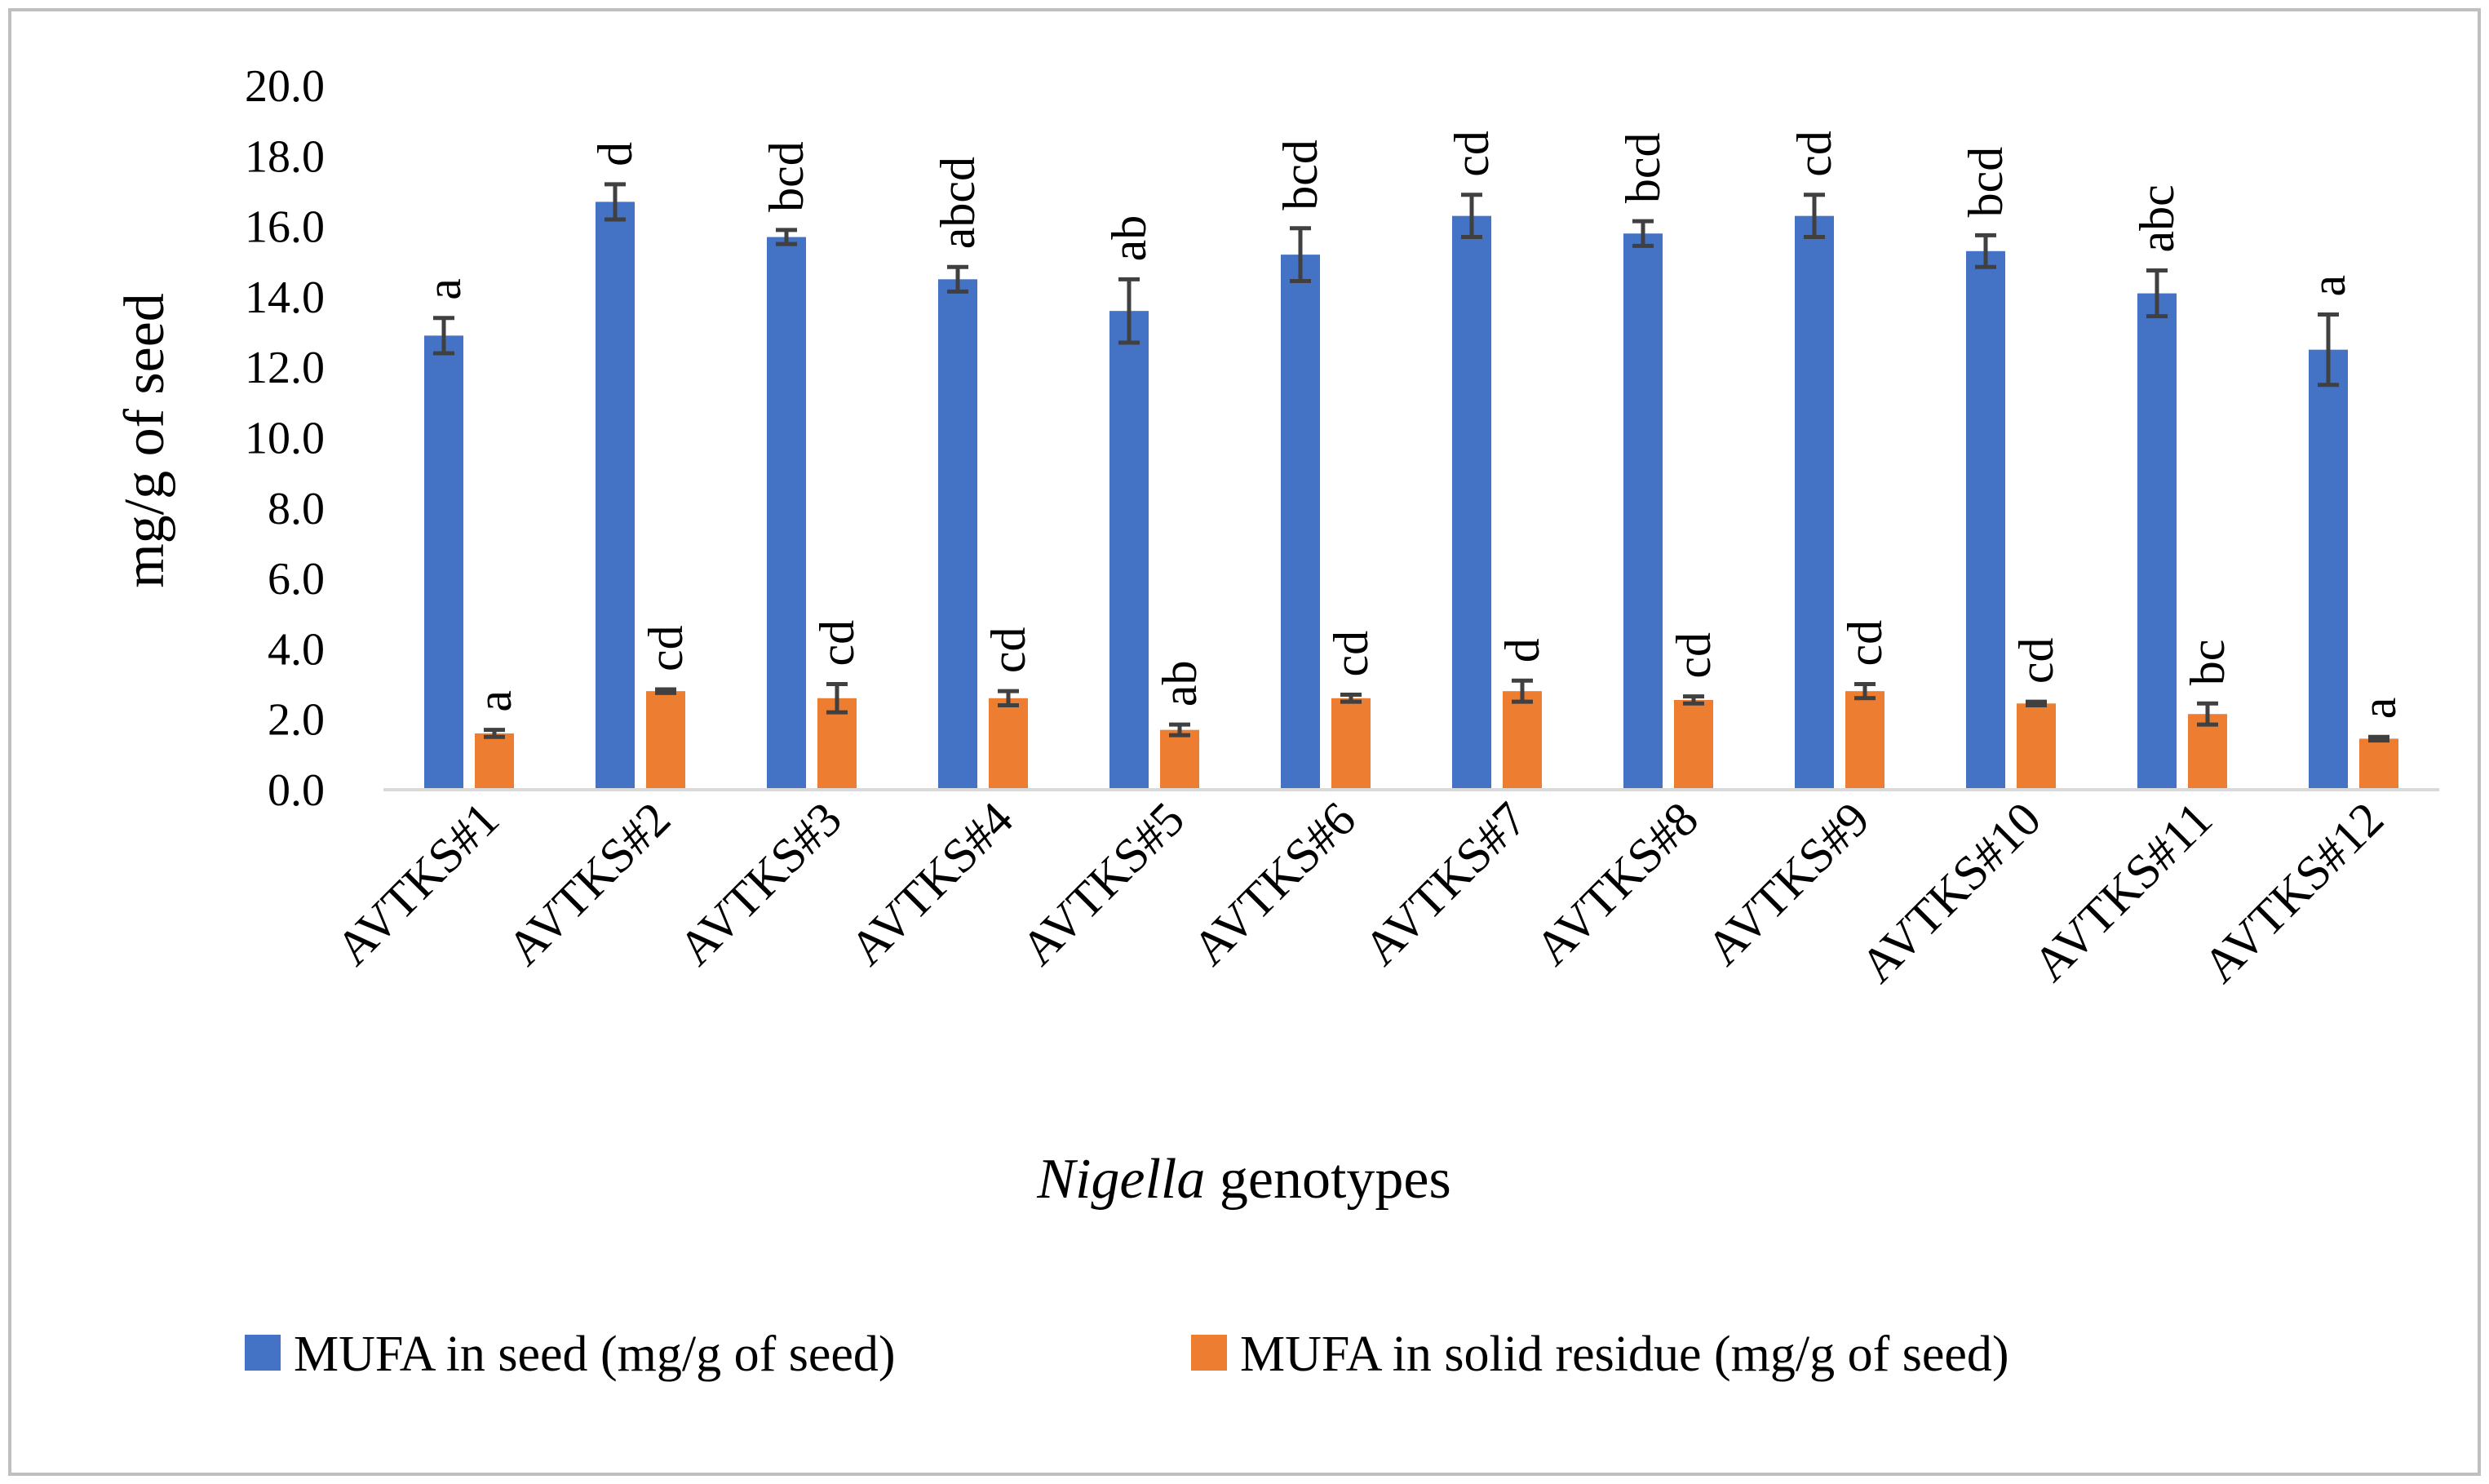 This screenshot has width=2489, height=1484. What do you see at coordinates (1327, 1179) in the screenshot?
I see `x-axis-title-rest: genotypes` at bounding box center [1327, 1179].